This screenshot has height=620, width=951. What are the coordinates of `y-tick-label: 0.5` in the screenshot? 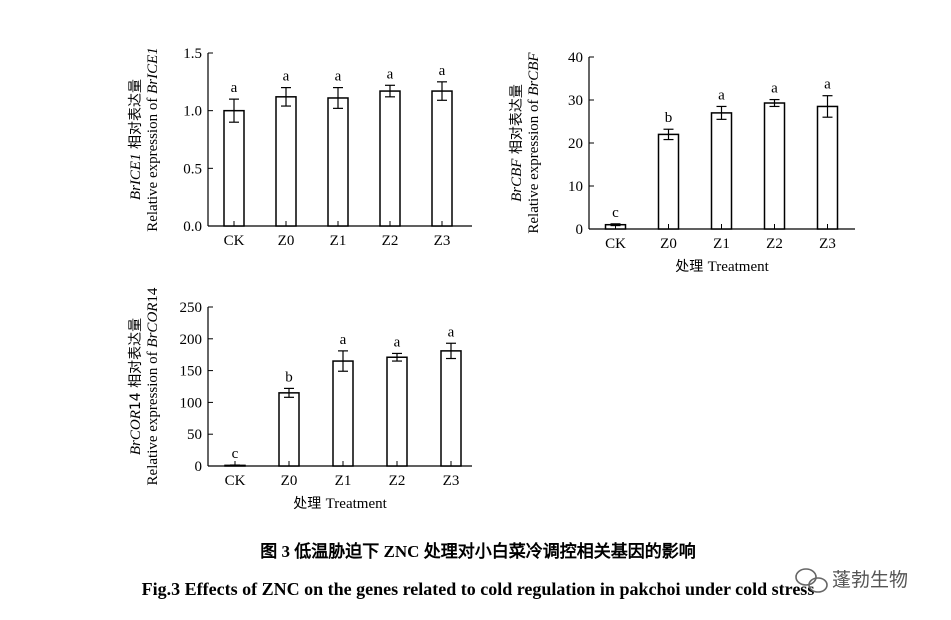 It's located at (192, 169).